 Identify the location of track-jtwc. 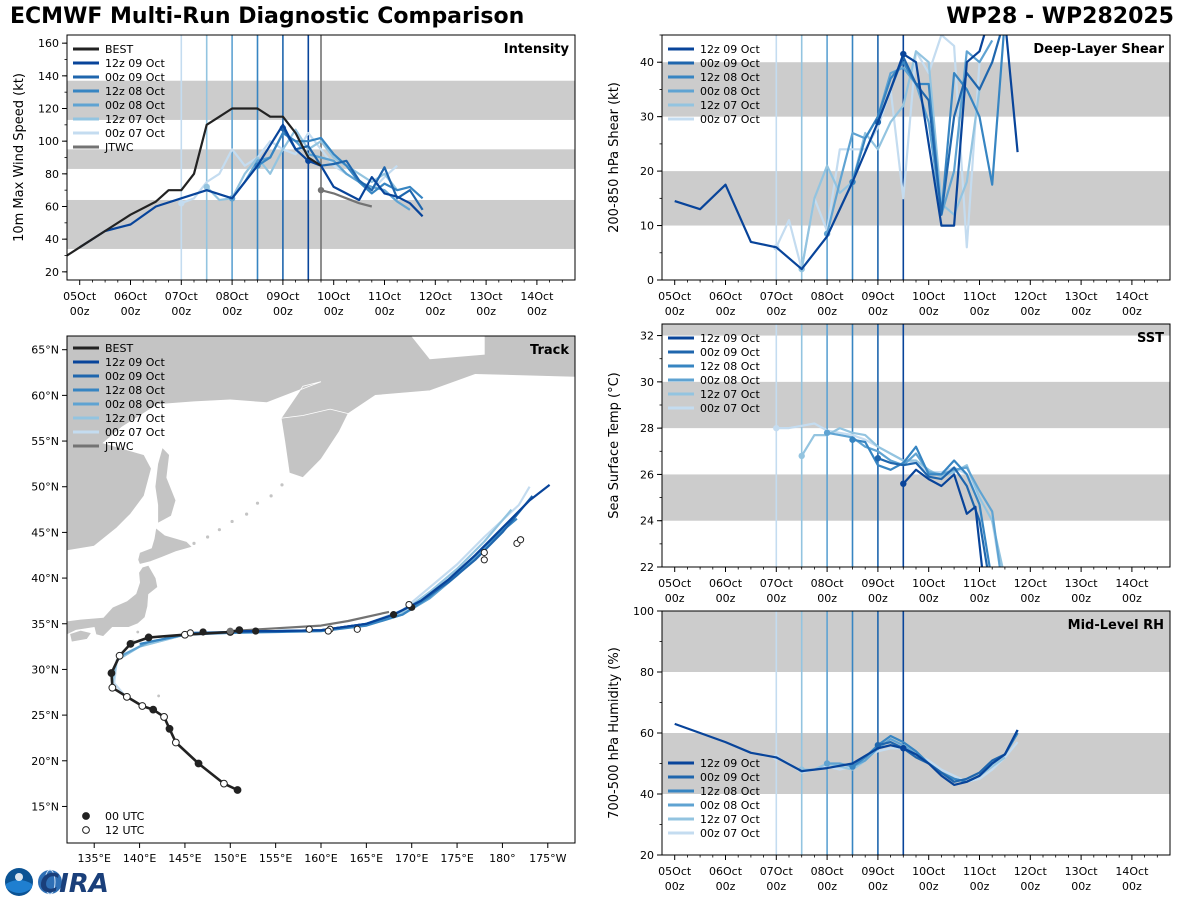
(310, 621).